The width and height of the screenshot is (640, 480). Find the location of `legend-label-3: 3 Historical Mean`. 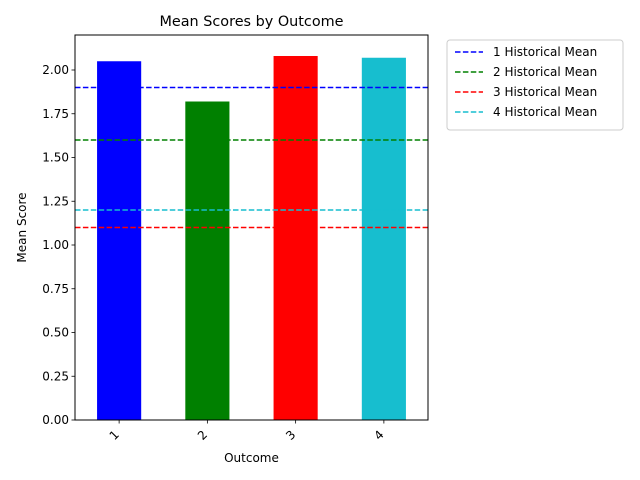

legend-label-3: 3 Historical Mean is located at coordinates (545, 92).